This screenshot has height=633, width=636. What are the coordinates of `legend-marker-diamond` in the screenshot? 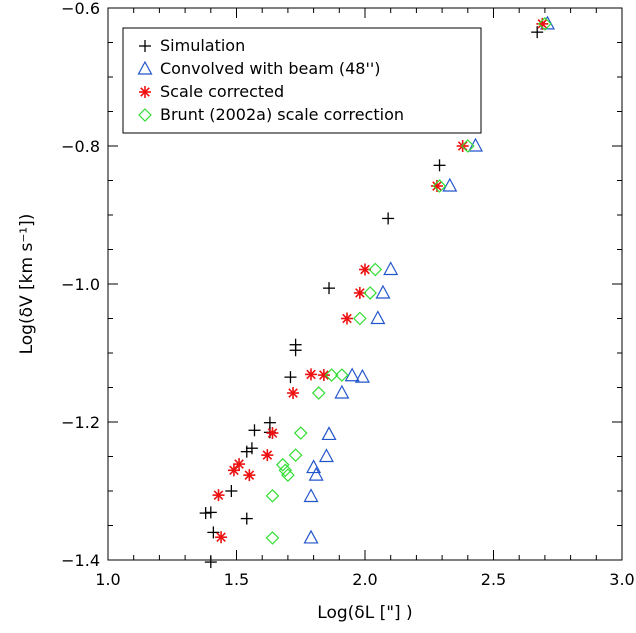 It's located at (145, 115).